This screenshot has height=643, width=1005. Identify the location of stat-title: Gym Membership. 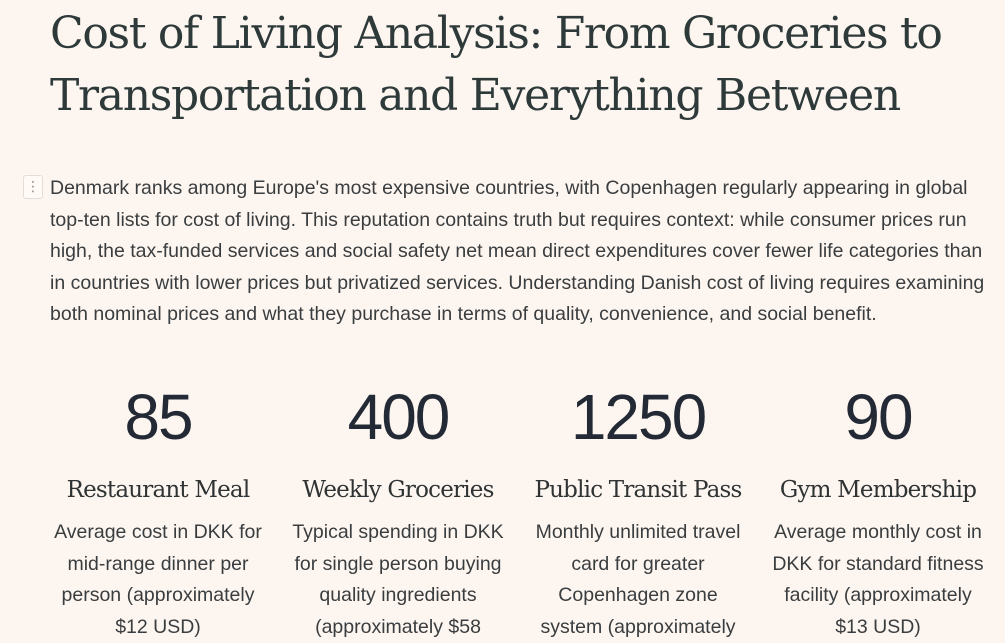
(878, 490).